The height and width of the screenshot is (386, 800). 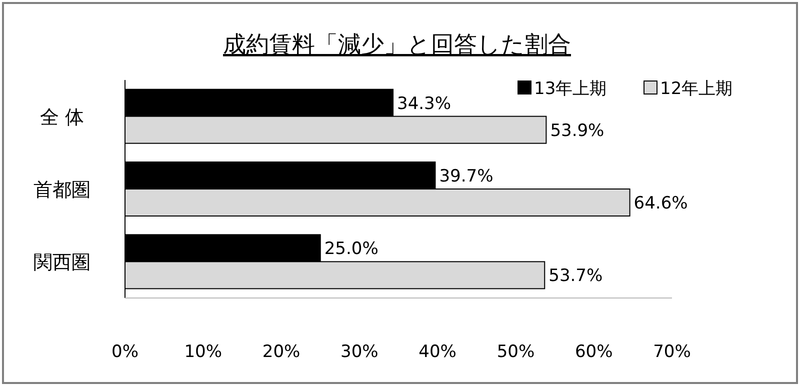 What do you see at coordinates (203, 352) in the screenshot?
I see `x-tick-label: 10%` at bounding box center [203, 352].